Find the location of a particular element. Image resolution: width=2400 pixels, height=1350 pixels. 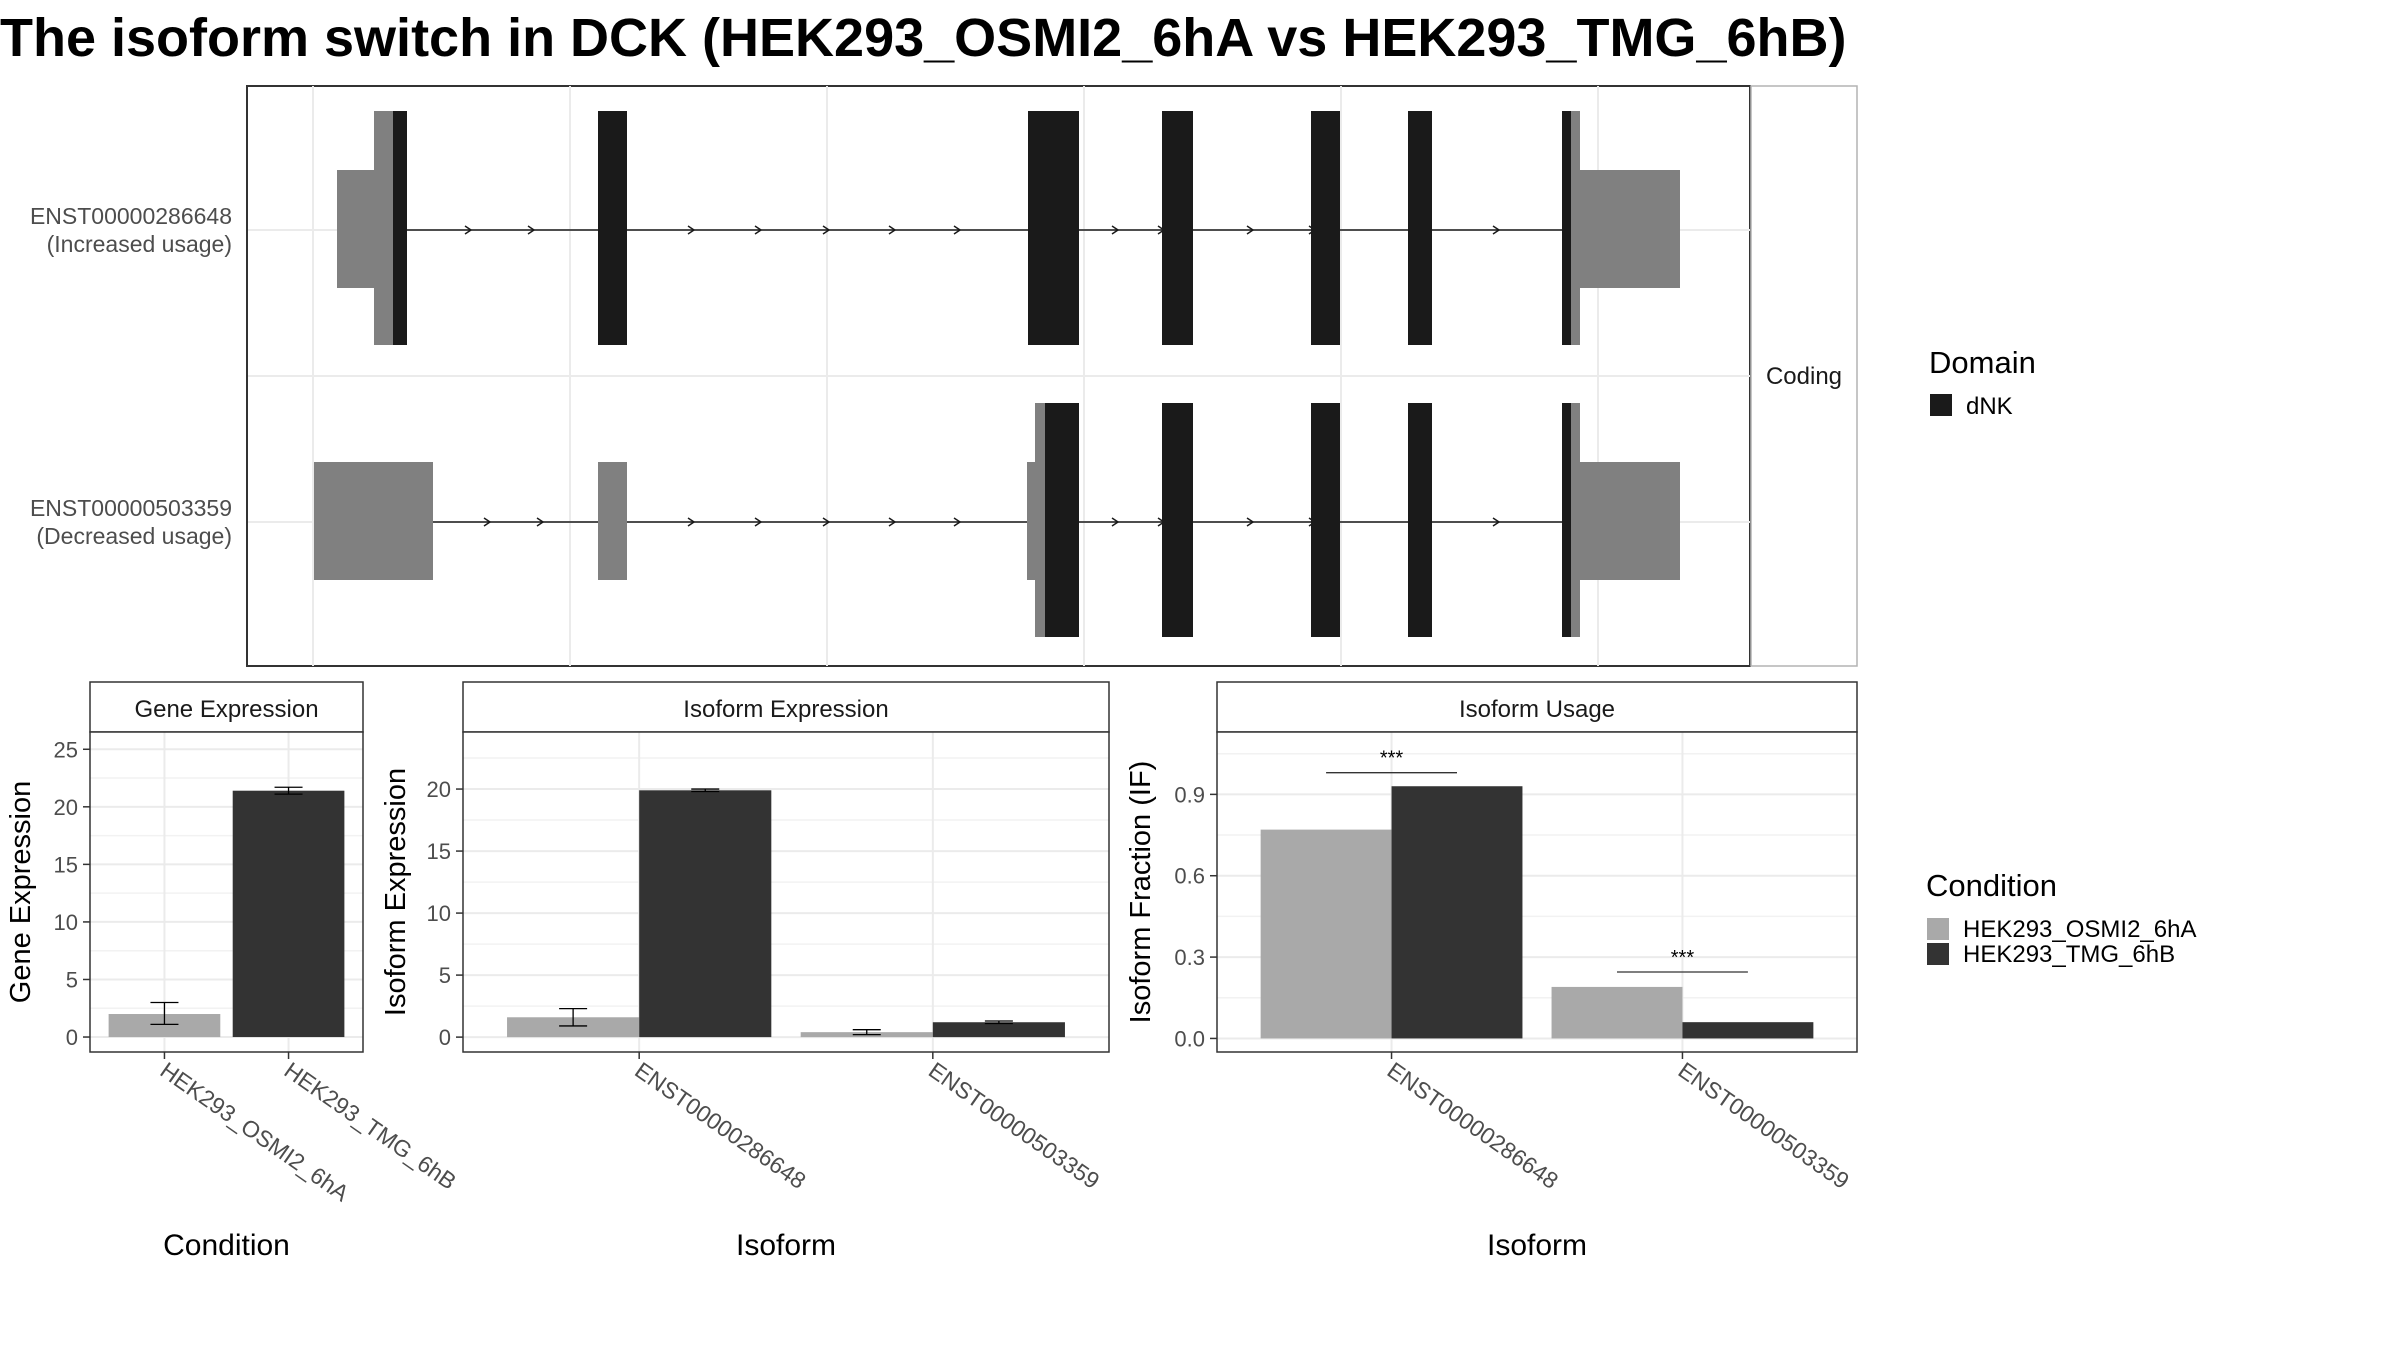

condition-legend-swatch-a is located at coordinates (1938, 929).